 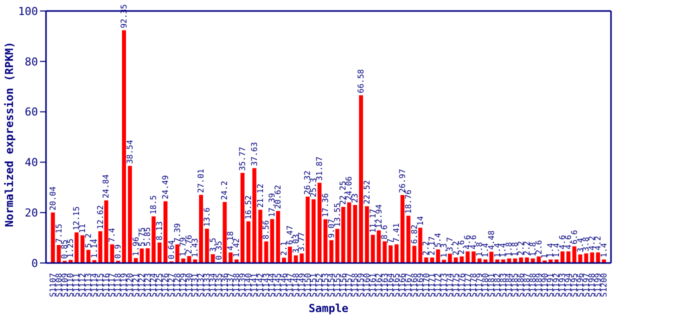 I want to click on data-label: 2.6, so click(x=539, y=247).